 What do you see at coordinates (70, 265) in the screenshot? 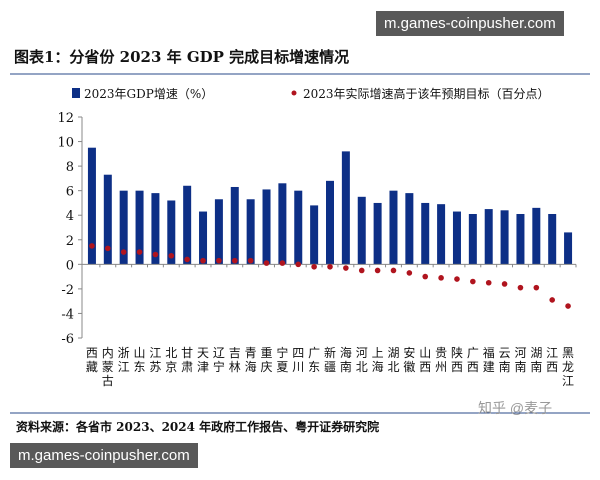
I see `y-tick-label: 0` at bounding box center [70, 265].